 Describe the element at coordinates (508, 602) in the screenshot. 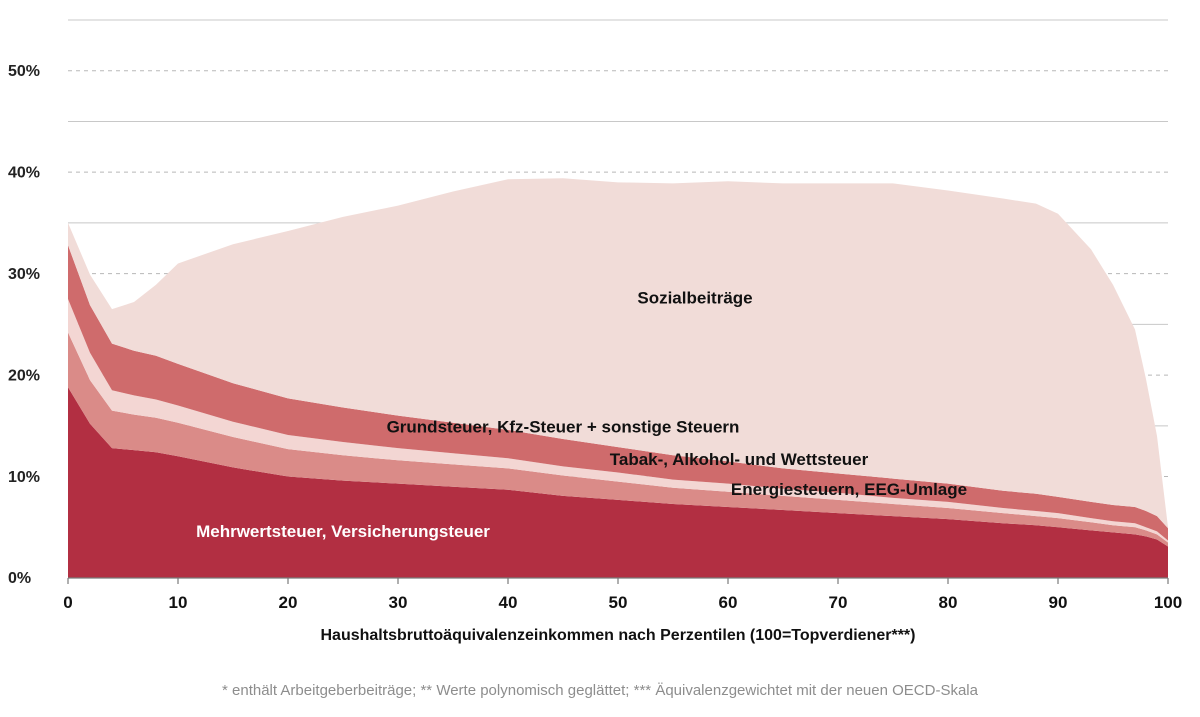

I see `x-tick-label-40: 40` at that location.